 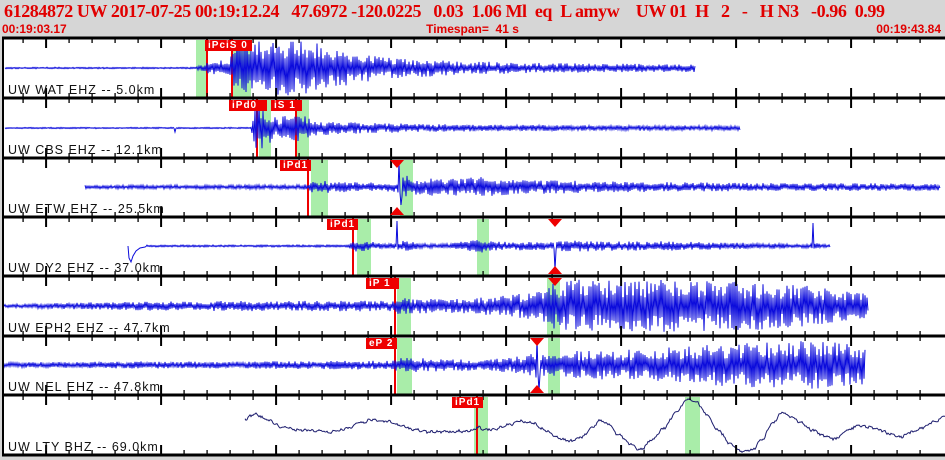 What do you see at coordinates (85, 150) in the screenshot?
I see `station-channel-label: UW CBS EHZ -- 12.1km` at bounding box center [85, 150].